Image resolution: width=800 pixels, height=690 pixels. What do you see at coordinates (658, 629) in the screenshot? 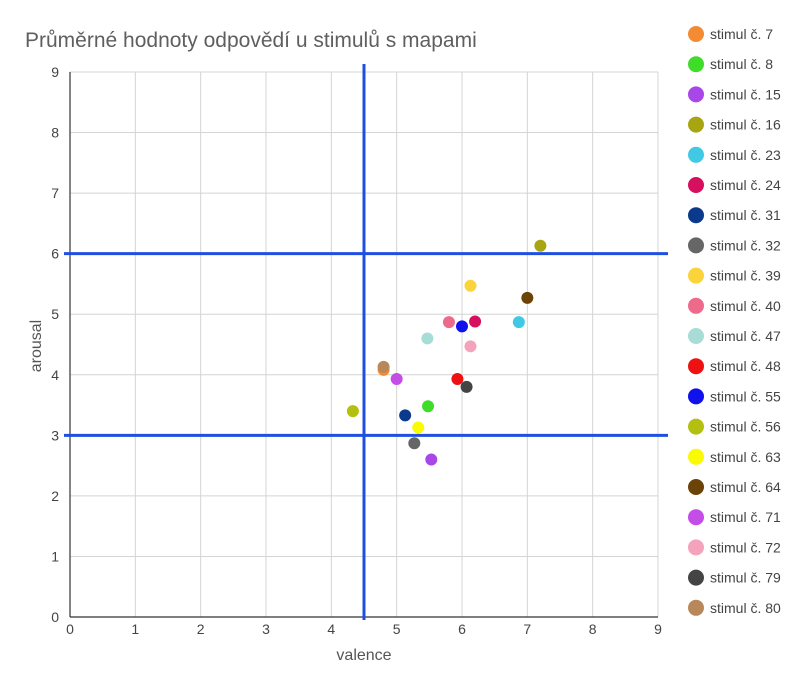
I see `x-tick-label: 9` at bounding box center [658, 629].